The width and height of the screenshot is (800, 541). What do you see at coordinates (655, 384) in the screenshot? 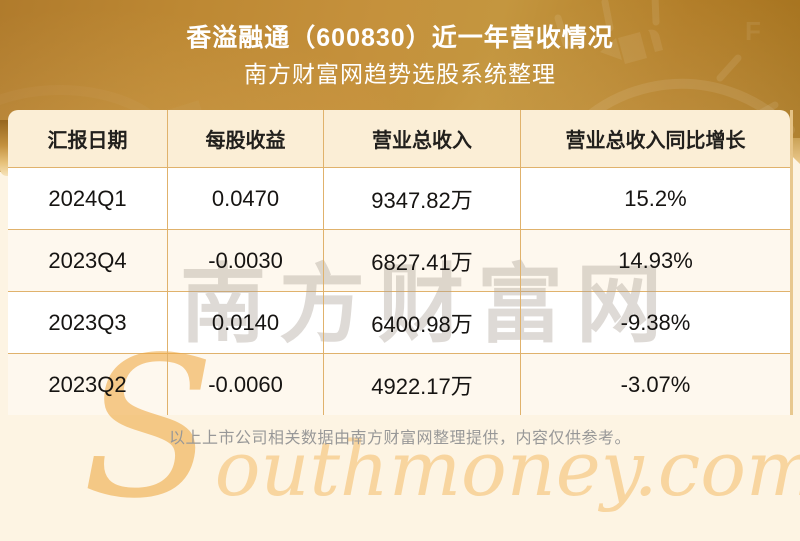
I see `cell-yoy: -3.07%` at bounding box center [655, 384].